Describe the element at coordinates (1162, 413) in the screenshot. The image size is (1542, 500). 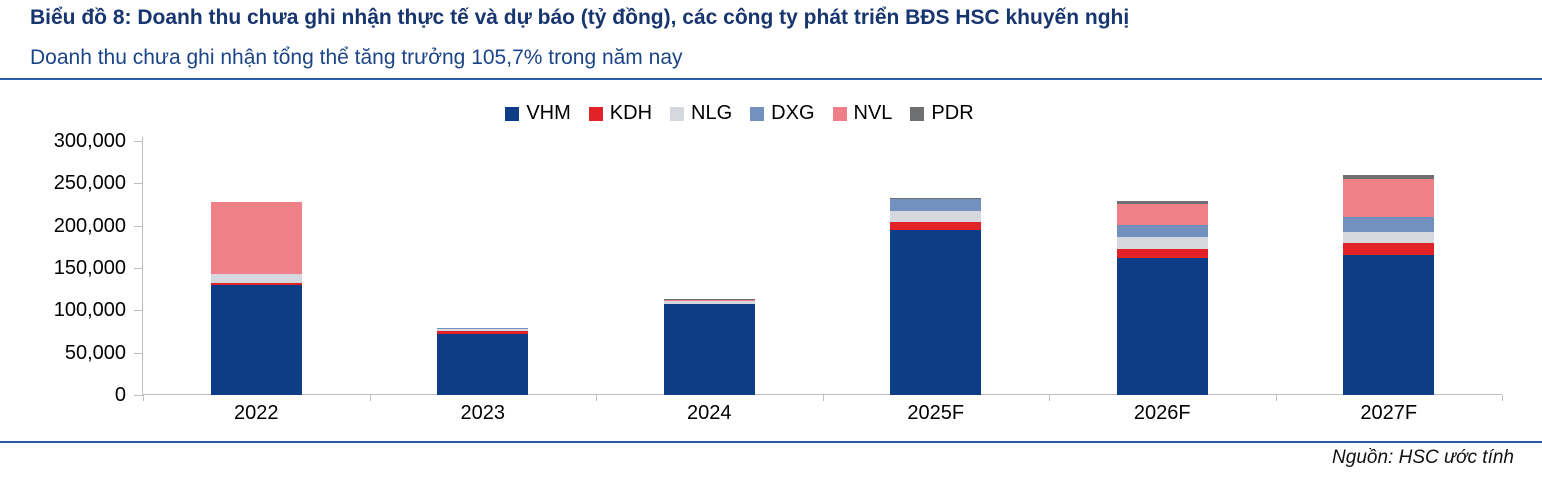
I see `x-axis-label-2026f: 2026F` at that location.